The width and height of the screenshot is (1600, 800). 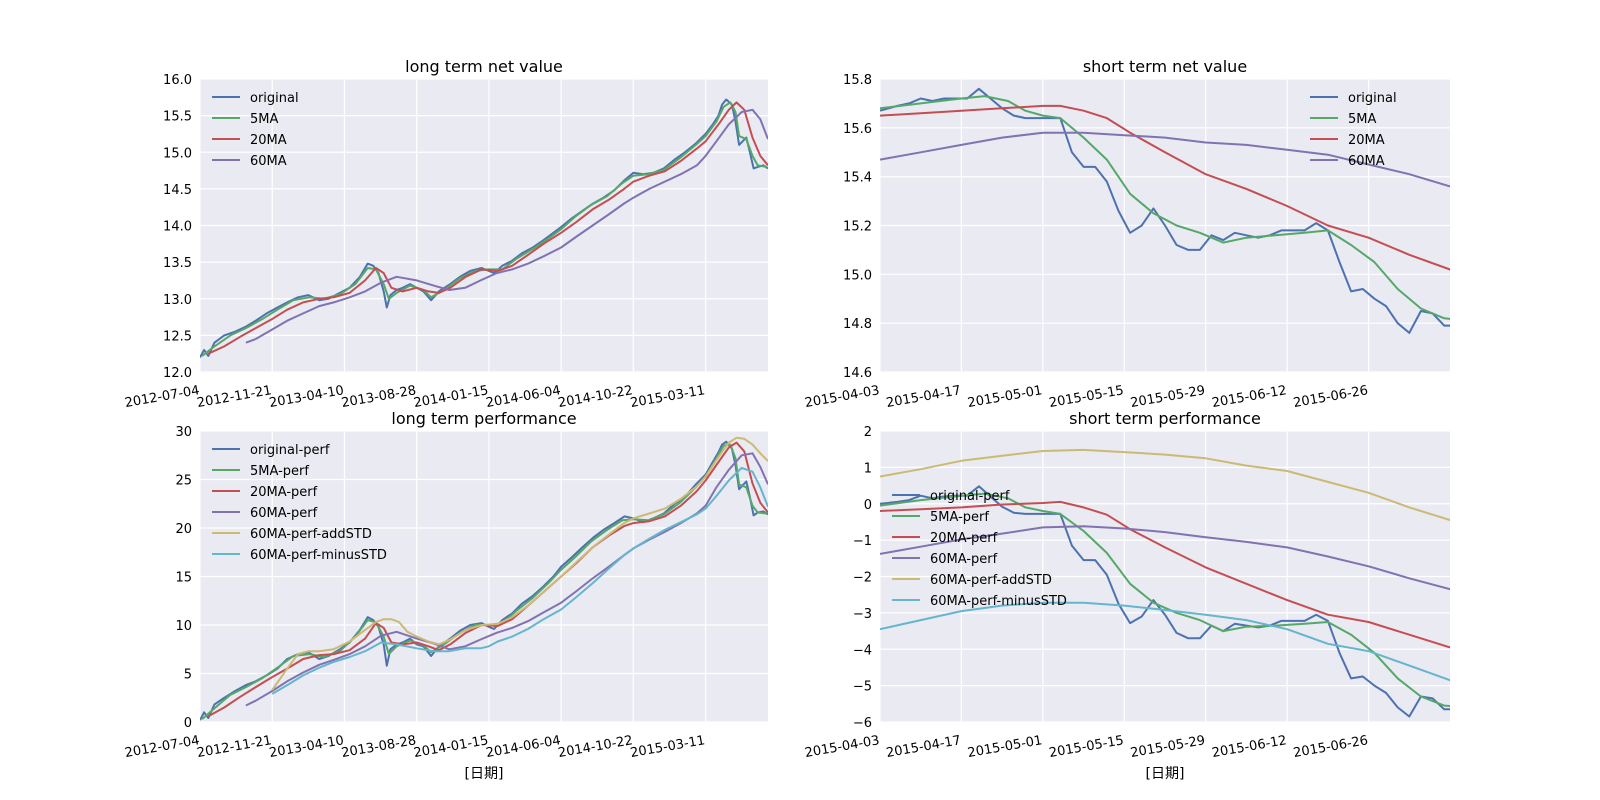 What do you see at coordinates (177, 300) in the screenshot?
I see `y-tick-label: 13.0` at bounding box center [177, 300].